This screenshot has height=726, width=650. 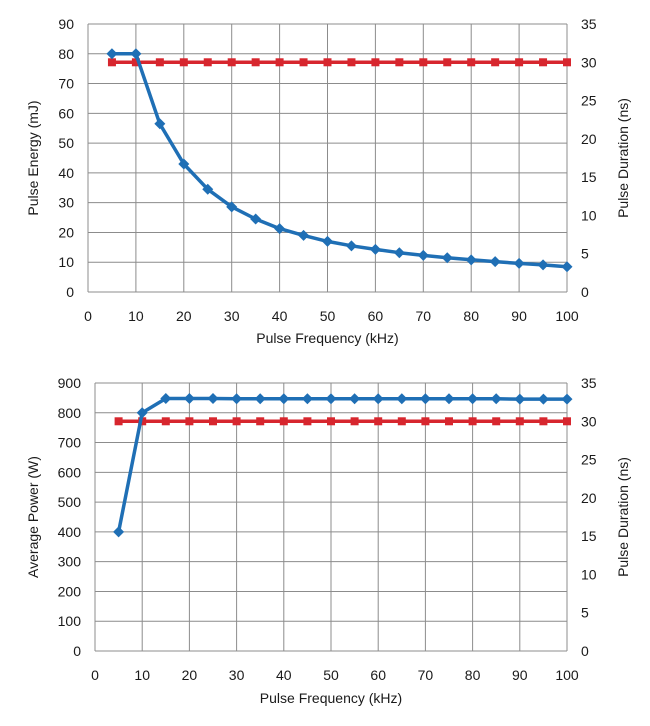 What do you see at coordinates (589, 536) in the screenshot?
I see `y2-tick-label: 15` at bounding box center [589, 536].